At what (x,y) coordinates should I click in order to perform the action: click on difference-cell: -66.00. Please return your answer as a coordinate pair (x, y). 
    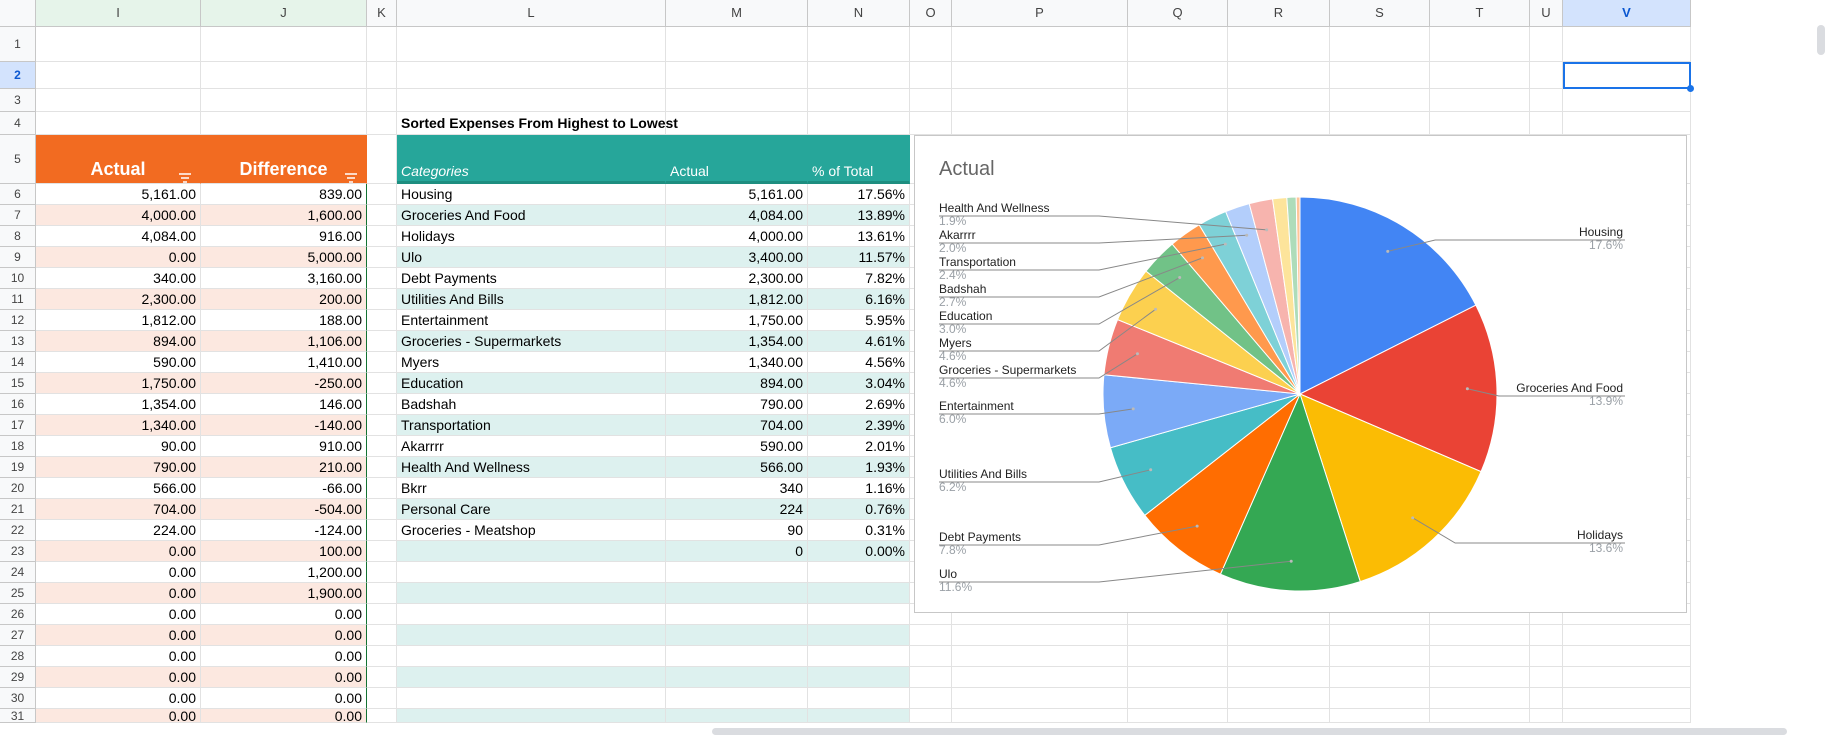
    Looking at the image, I should click on (284, 488).